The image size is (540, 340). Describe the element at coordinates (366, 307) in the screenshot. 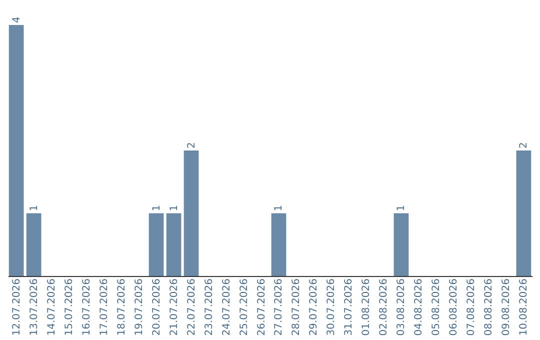

I see `x-tick-label: 01.08.2026` at that location.